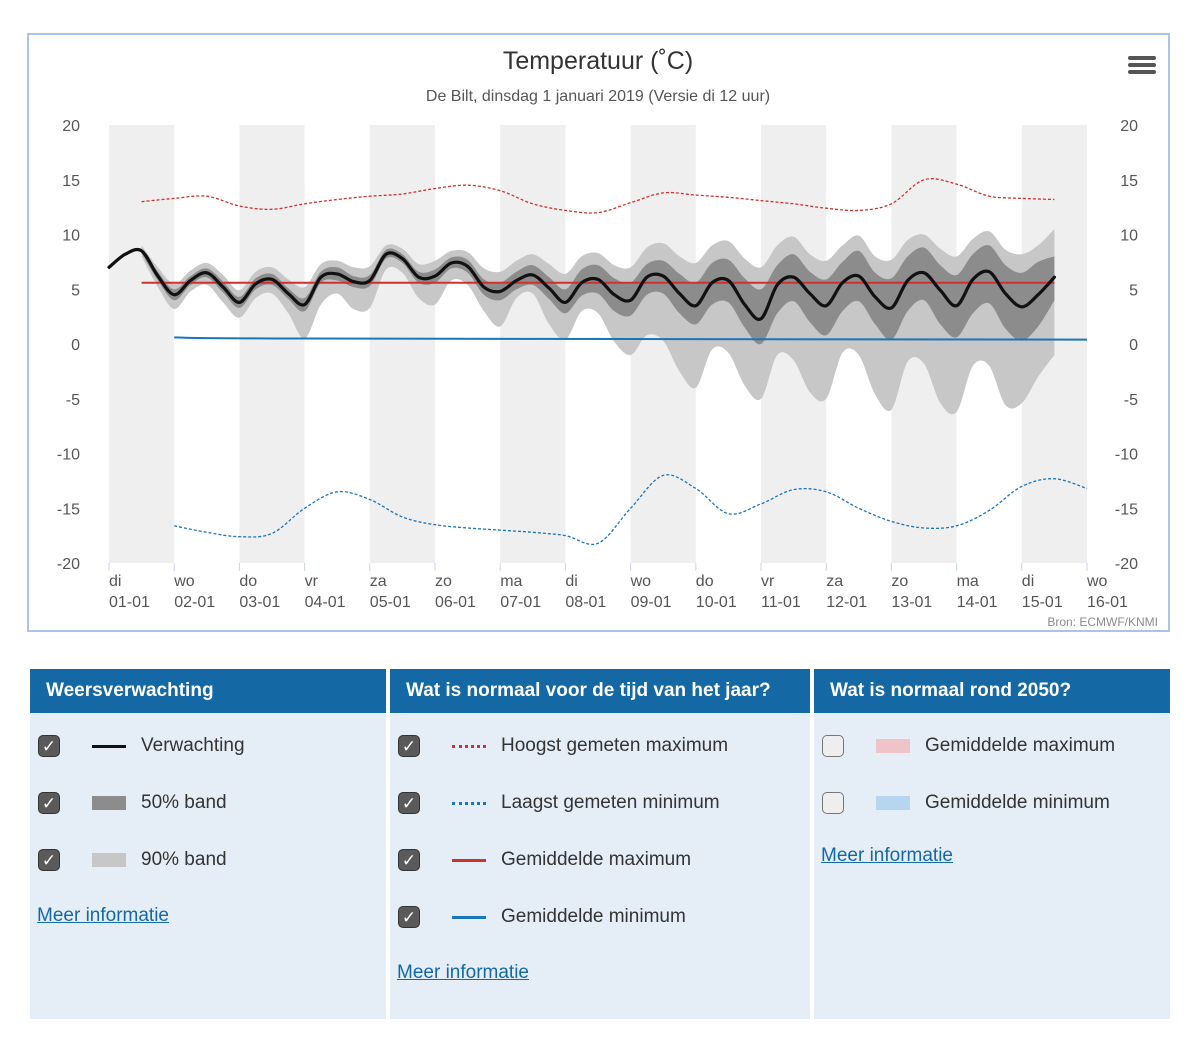 The height and width of the screenshot is (1041, 1200). I want to click on x-tick-date: 02-01, so click(194, 602).